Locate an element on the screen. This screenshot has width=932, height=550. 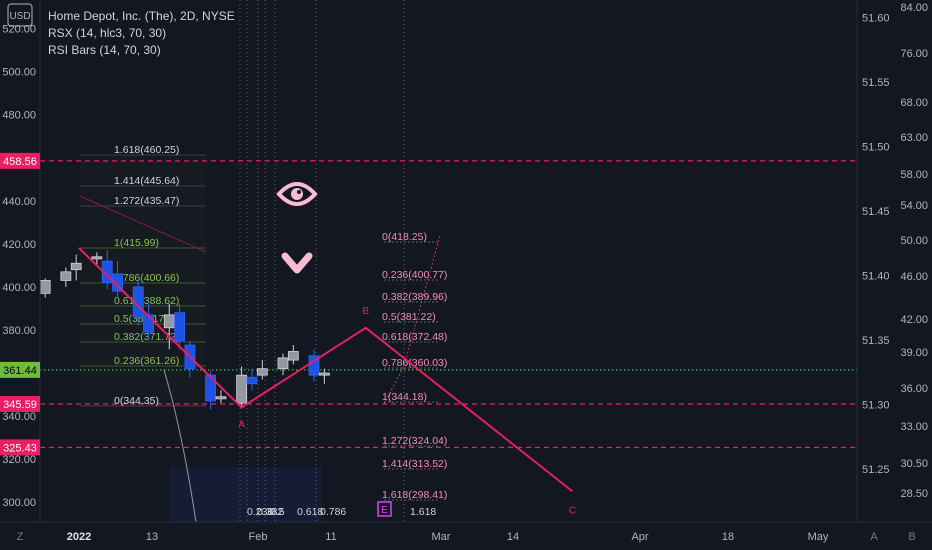
time-fib-label: 1.618 is located at coordinates (423, 512).